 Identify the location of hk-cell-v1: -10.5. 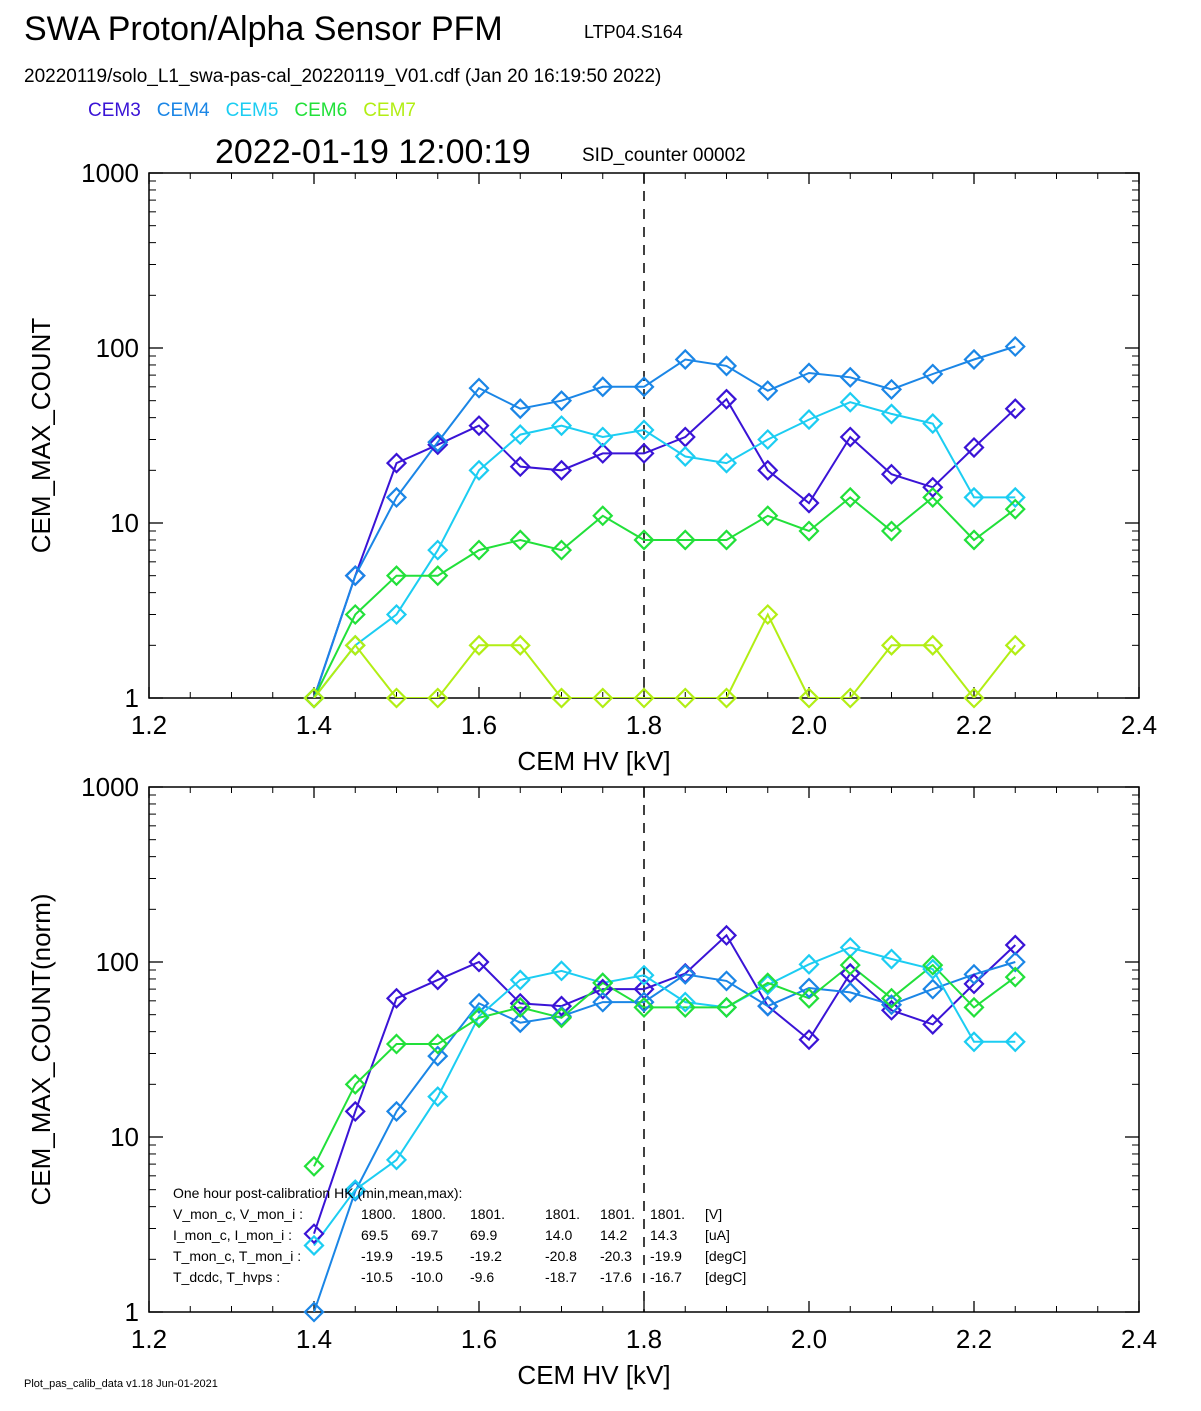
(377, 1277).